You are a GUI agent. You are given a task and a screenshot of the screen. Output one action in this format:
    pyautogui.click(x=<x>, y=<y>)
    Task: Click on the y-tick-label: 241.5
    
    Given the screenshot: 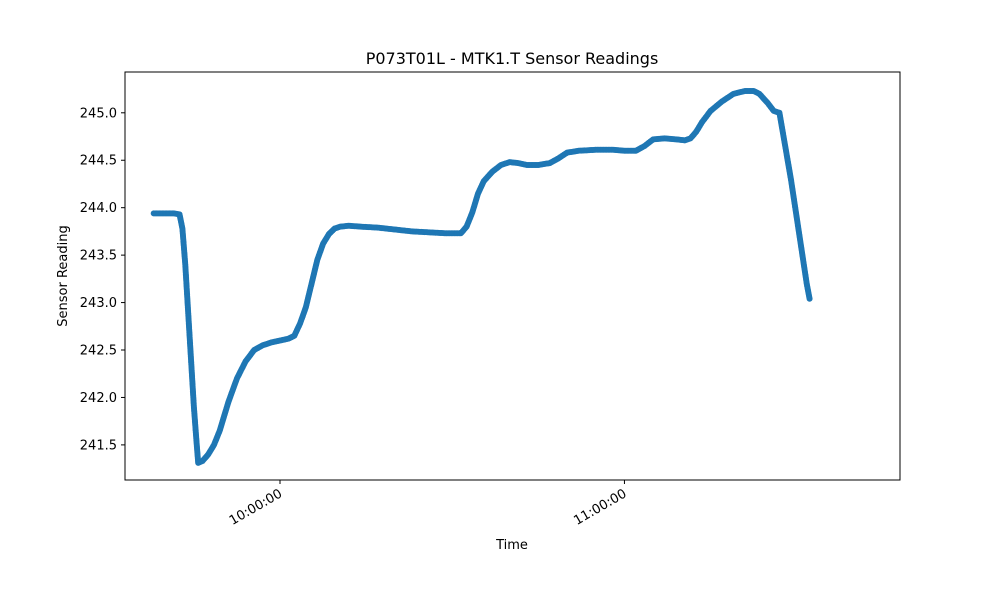 What is the action you would take?
    pyautogui.click(x=98, y=445)
    